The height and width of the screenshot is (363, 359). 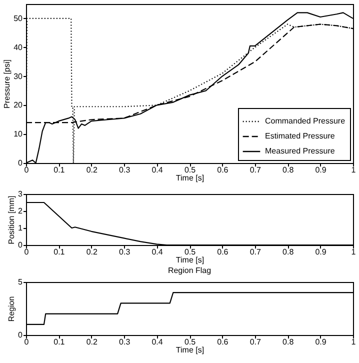 I want to click on y-axis-title: Region, so click(x=11, y=309).